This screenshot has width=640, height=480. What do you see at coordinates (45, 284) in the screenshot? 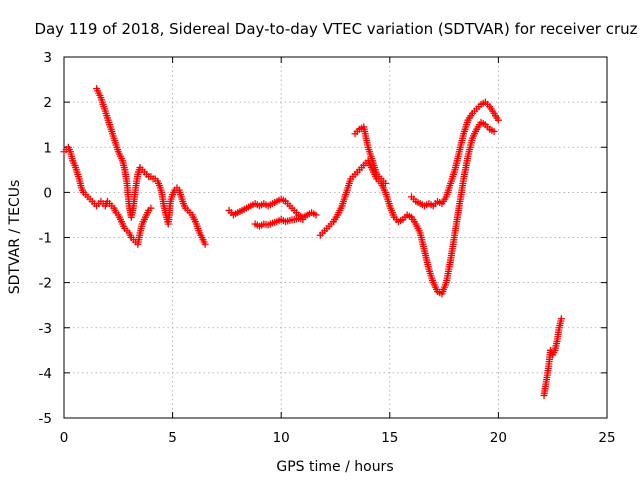
I see `y-tick-label: -2` at bounding box center [45, 284].